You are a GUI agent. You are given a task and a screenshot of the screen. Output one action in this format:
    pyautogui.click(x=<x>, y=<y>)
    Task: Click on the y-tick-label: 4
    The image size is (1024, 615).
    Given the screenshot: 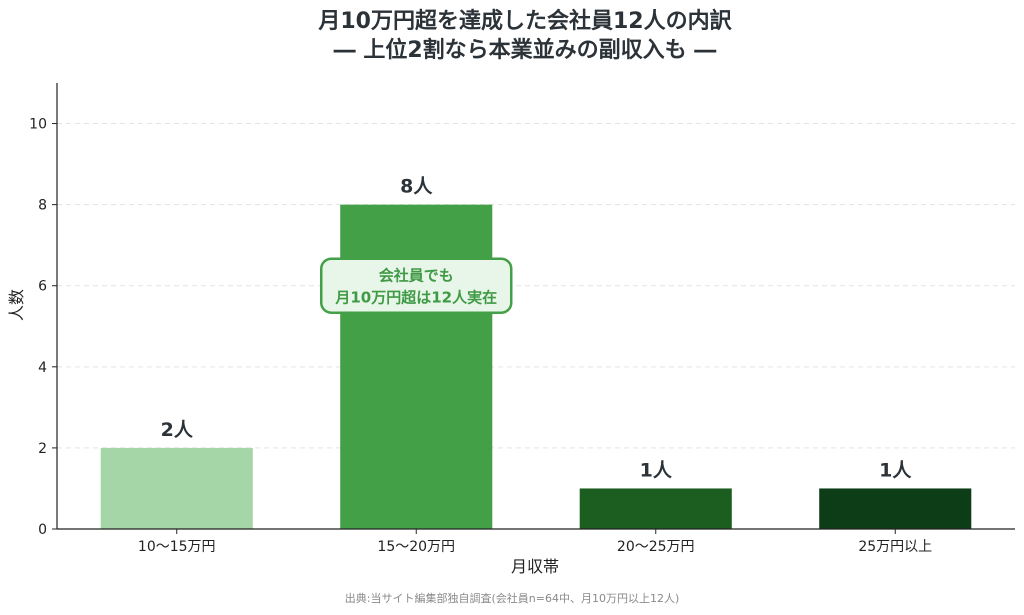 What is the action you would take?
    pyautogui.click(x=42, y=368)
    